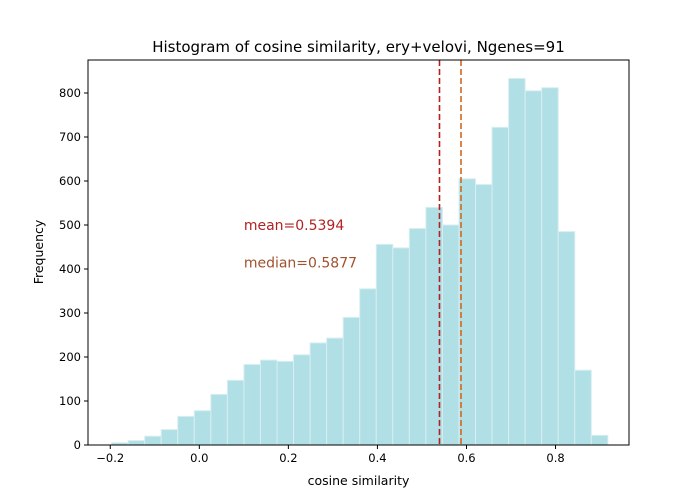 The image size is (700, 500). Describe the element at coordinates (288, 458) in the screenshot. I see `x-tick-label: 0.2` at that location.